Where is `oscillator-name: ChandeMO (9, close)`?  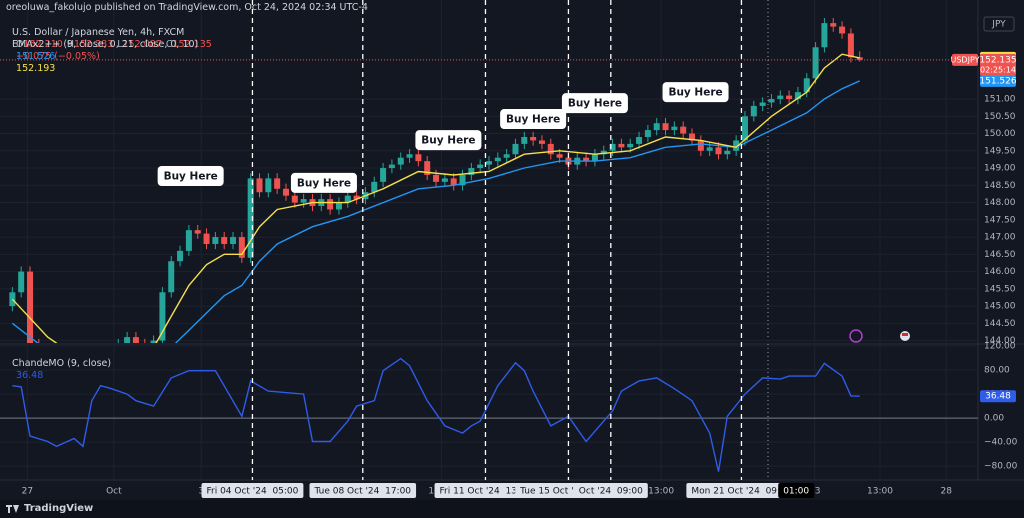 oscillator-name: ChandeMO (9, close) is located at coordinates (62, 363).